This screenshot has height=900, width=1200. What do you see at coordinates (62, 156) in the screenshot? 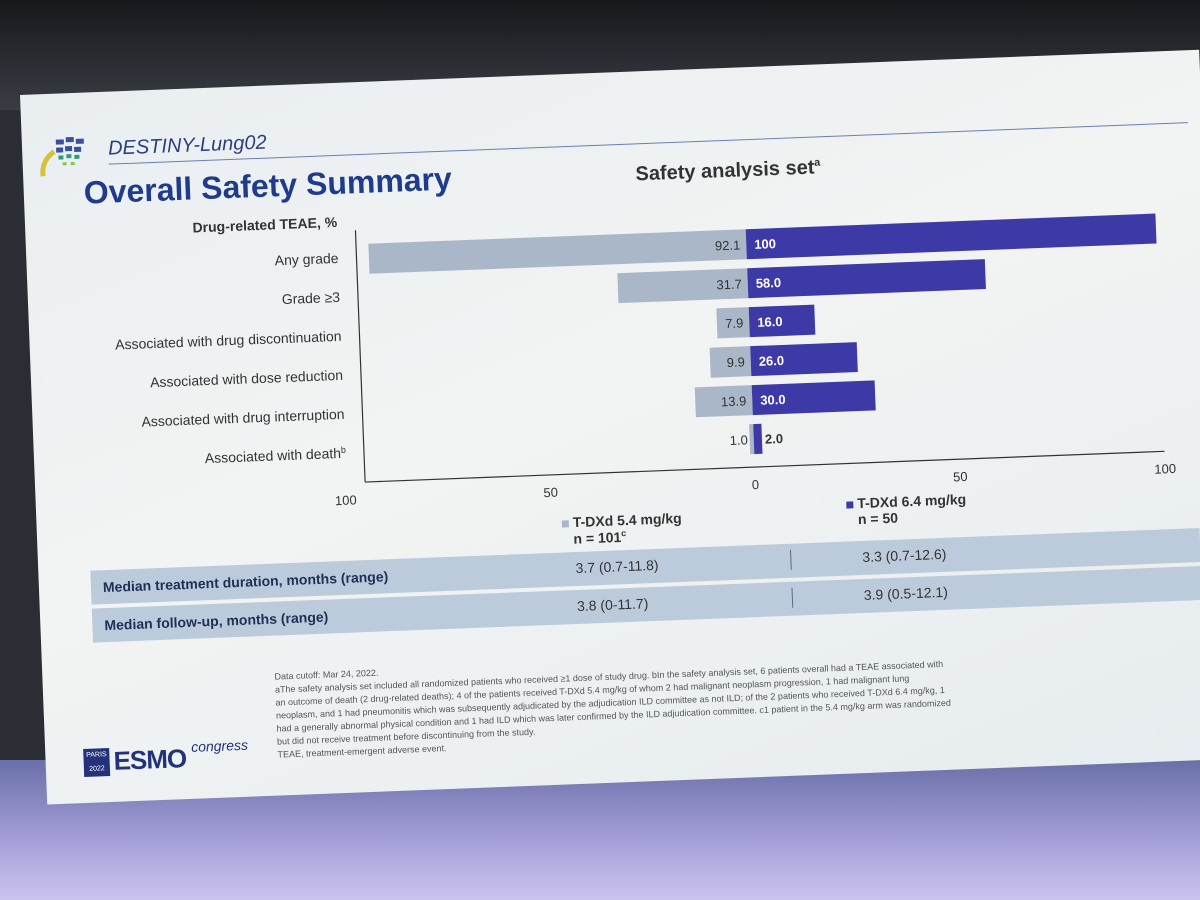
I see `destiny-logo-icon` at bounding box center [62, 156].